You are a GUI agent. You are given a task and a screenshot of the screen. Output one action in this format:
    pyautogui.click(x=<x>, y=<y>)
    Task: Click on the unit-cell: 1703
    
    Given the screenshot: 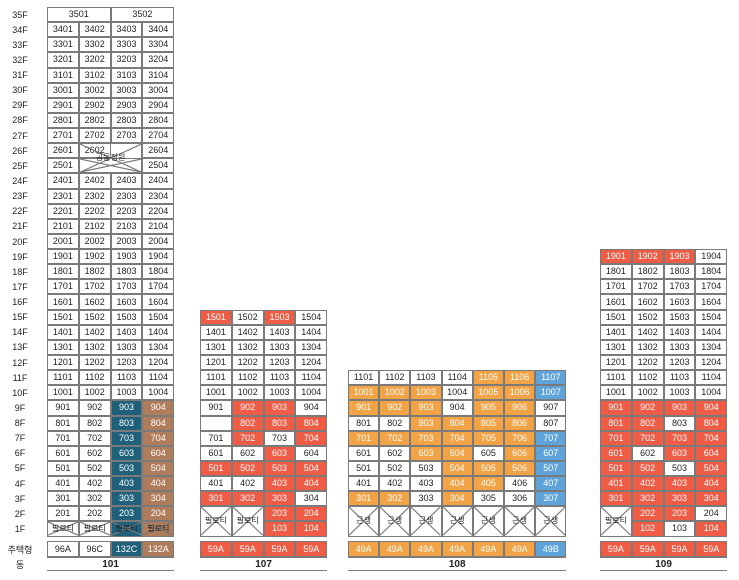 What is the action you would take?
    pyautogui.click(x=679, y=287)
    